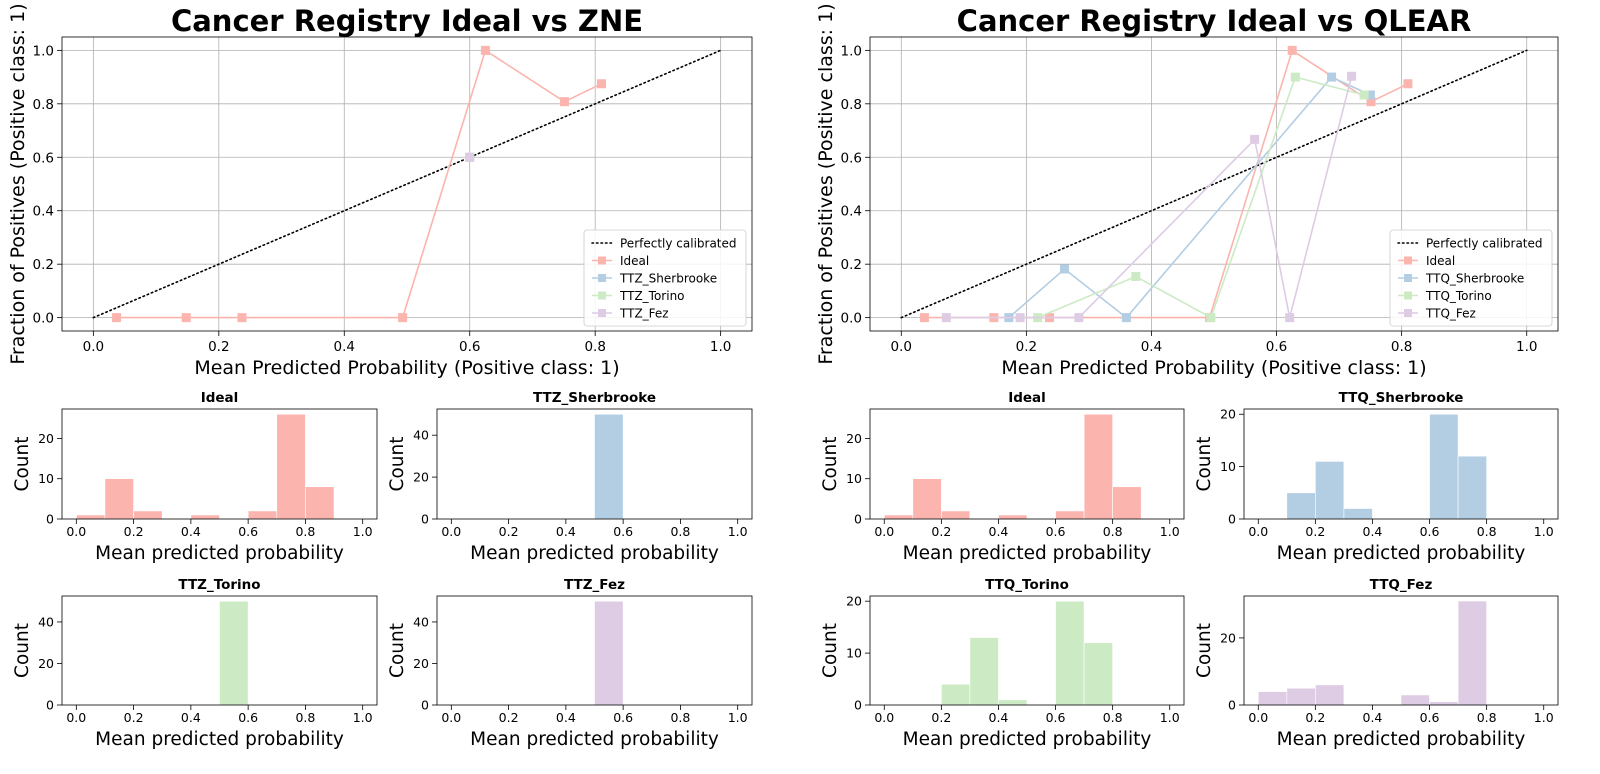 The image size is (1600, 774). Describe the element at coordinates (851, 51) in the screenshot. I see `y-tick-label: 1.0` at that location.